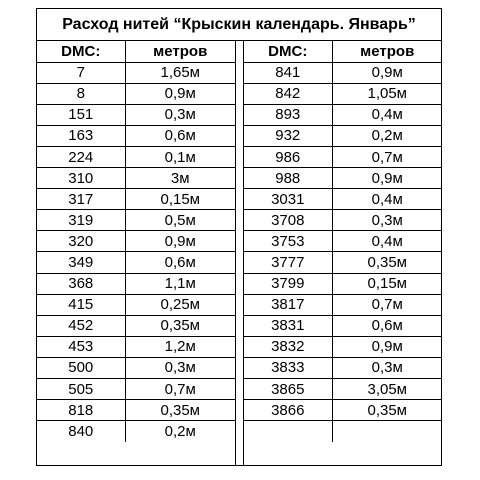  What do you see at coordinates (343, 178) in the screenshot?
I see `table-row: 988 0,9м` at bounding box center [343, 178].